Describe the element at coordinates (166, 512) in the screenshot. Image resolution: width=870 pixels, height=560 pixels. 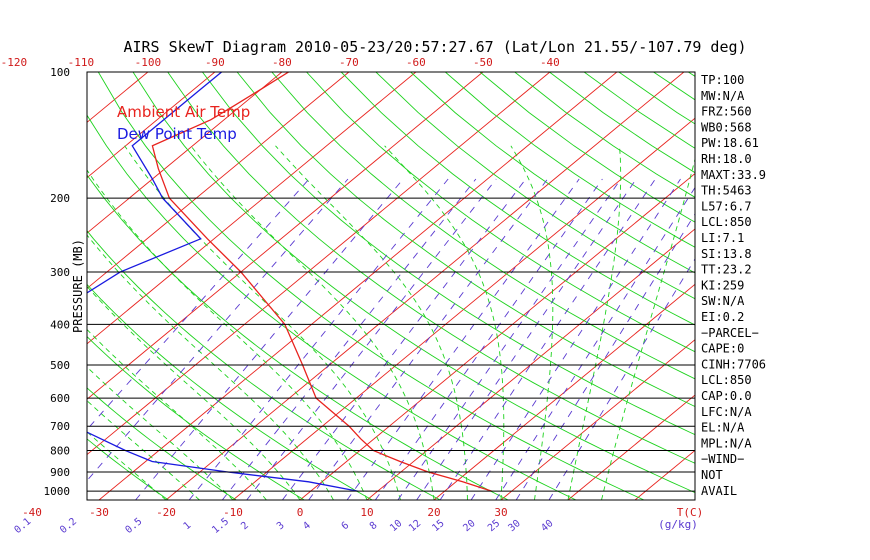
I see `bottom-temp-tick-label: -20` at that location.